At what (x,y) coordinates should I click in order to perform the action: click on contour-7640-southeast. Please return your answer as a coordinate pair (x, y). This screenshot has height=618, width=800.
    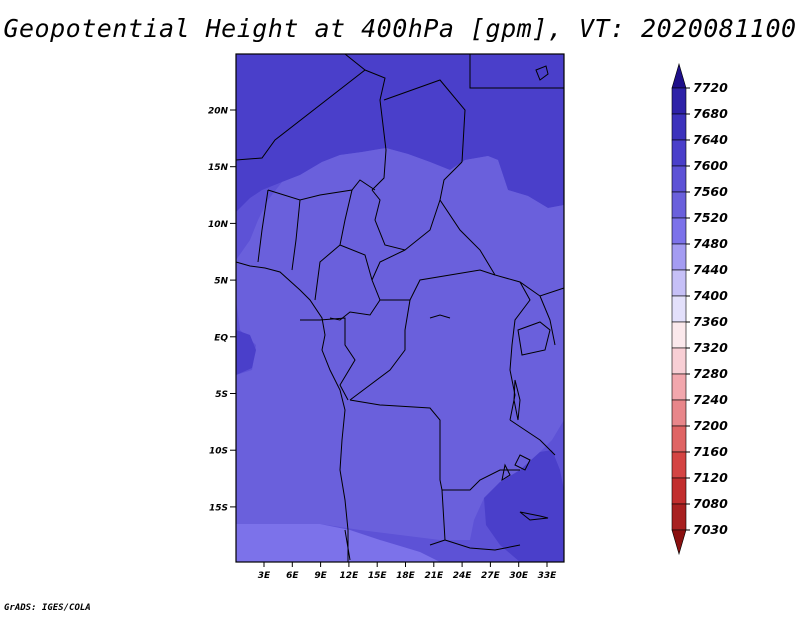
    Looking at the image, I should click on (524, 506).